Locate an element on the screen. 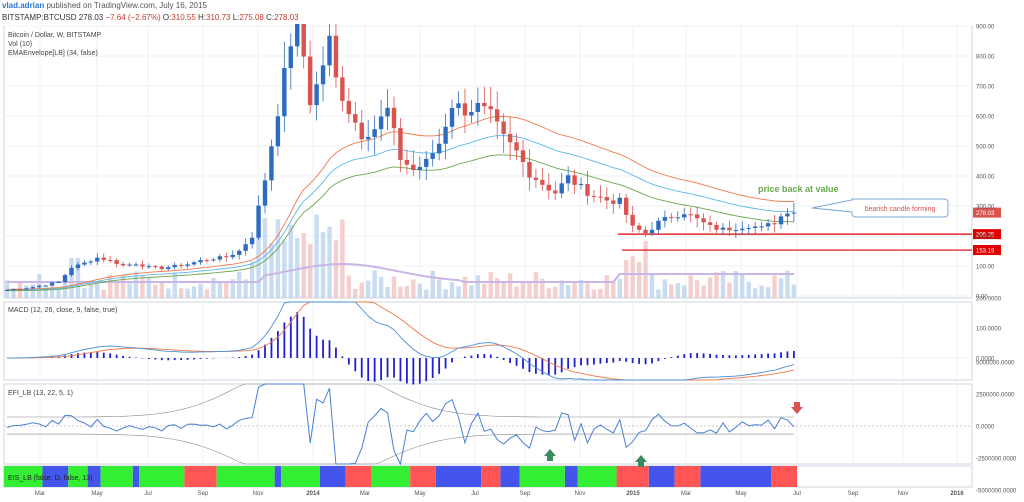  time-tick-label: May is located at coordinates (96, 494).